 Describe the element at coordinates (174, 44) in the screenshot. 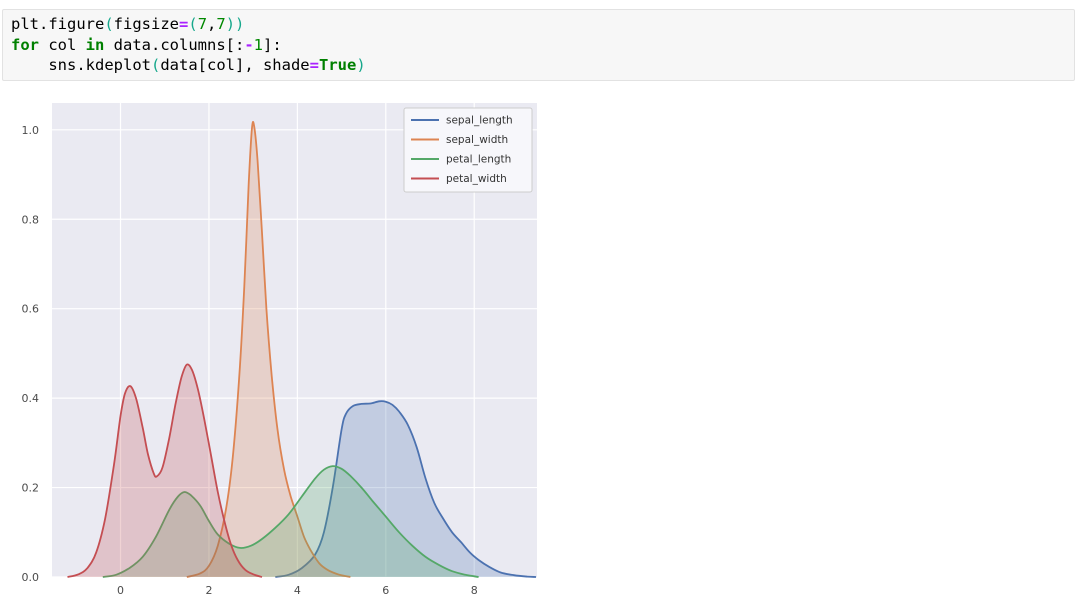

I see `code-token: data.columns[:` at that location.